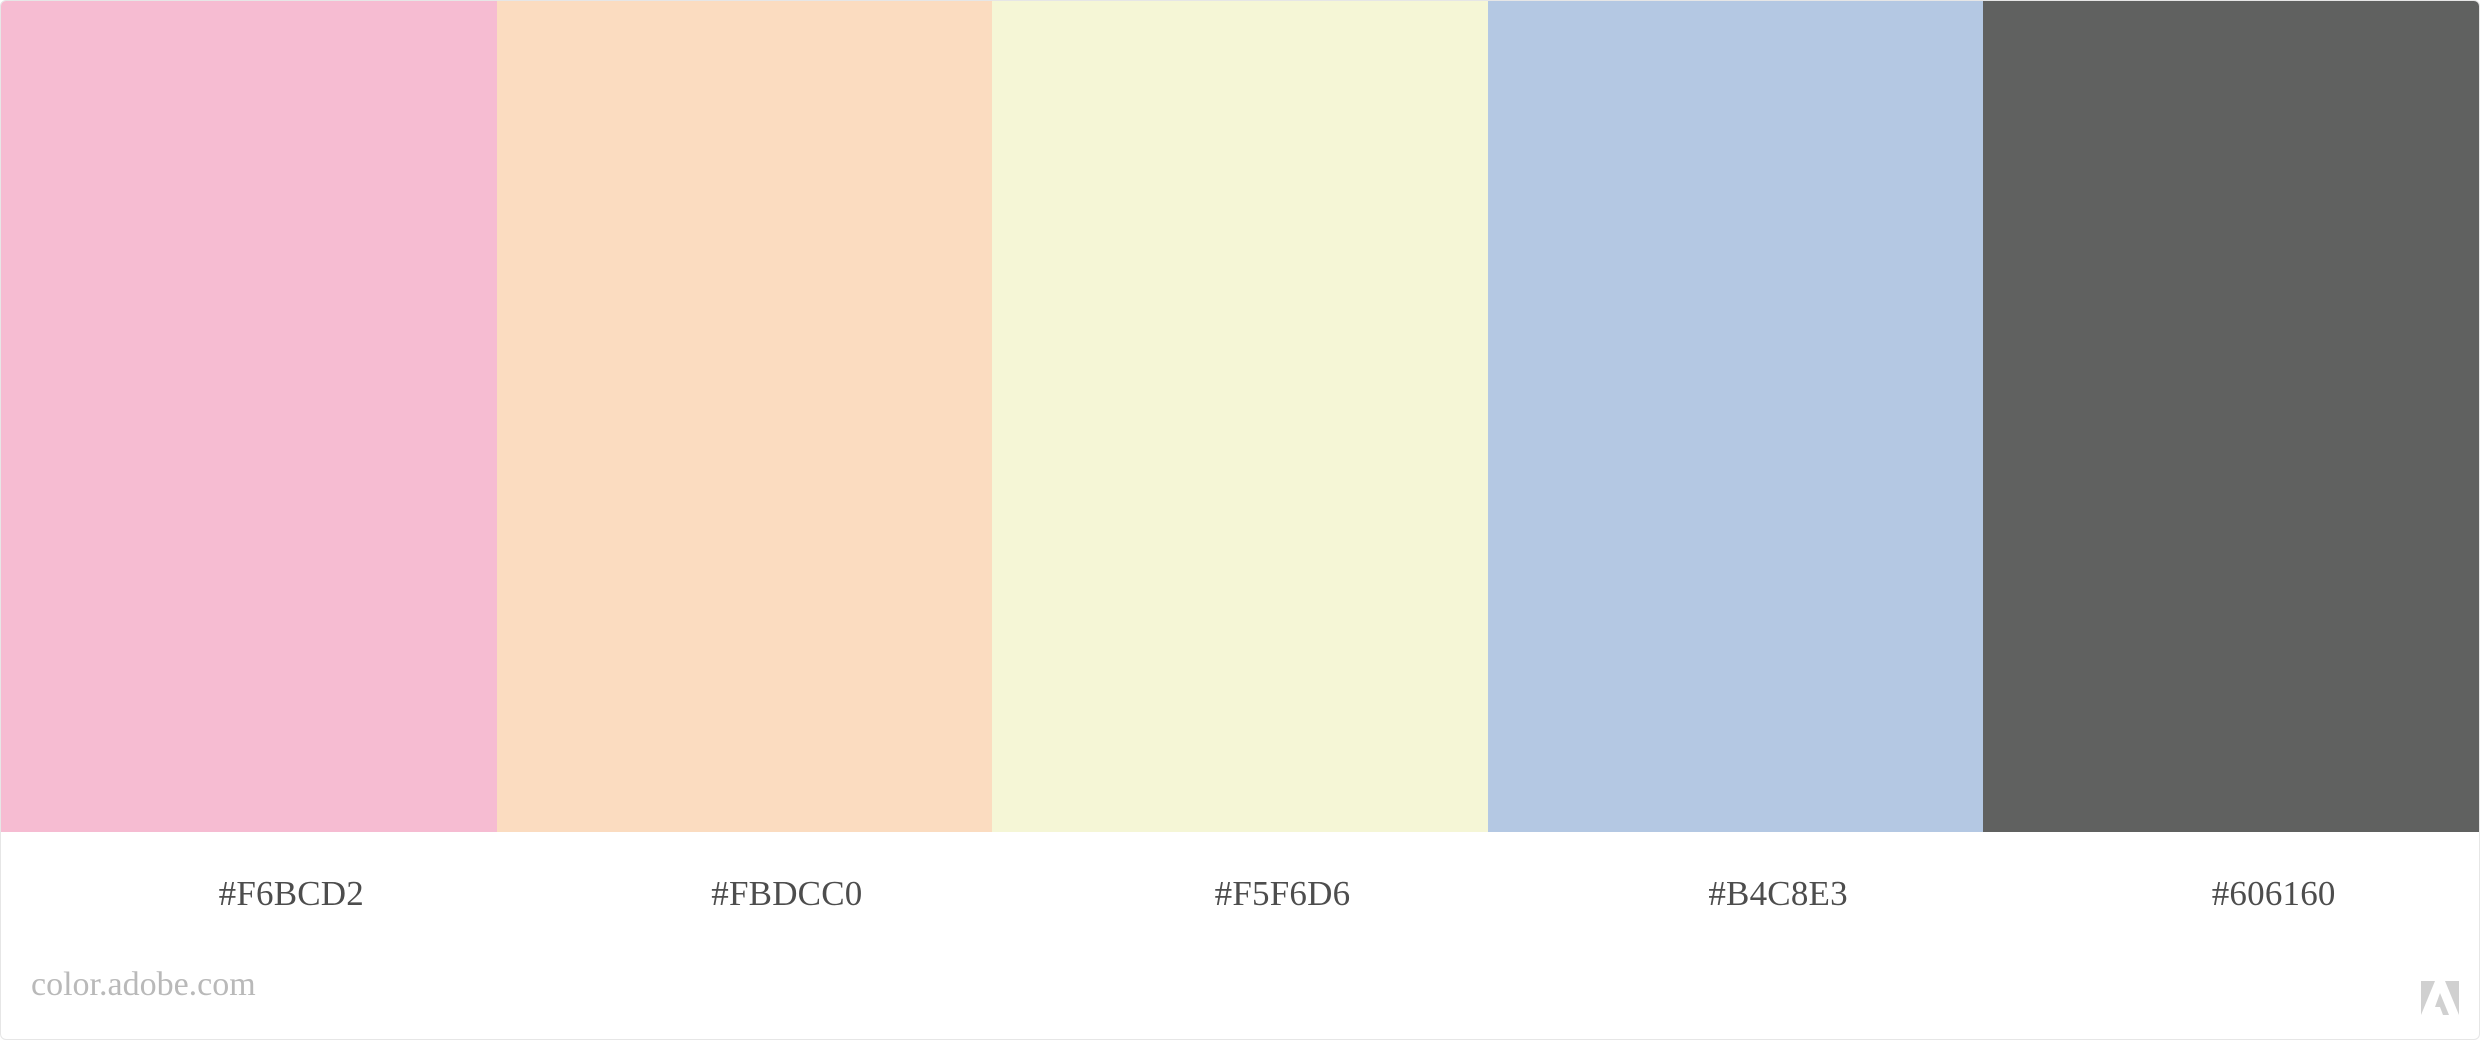 This screenshot has width=2480, height=1040. What do you see at coordinates (2428, 998) in the screenshot?
I see `adobe-logo-left-shape` at bounding box center [2428, 998].